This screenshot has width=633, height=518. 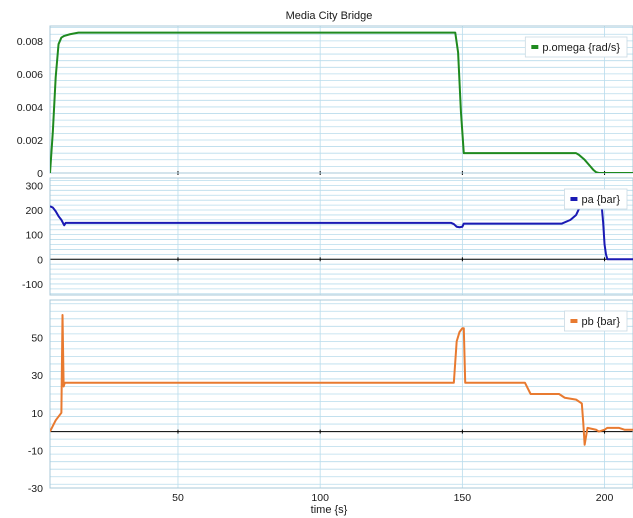 What do you see at coordinates (30, 141) in the screenshot?
I see `y-tick-label: 0.002` at bounding box center [30, 141].